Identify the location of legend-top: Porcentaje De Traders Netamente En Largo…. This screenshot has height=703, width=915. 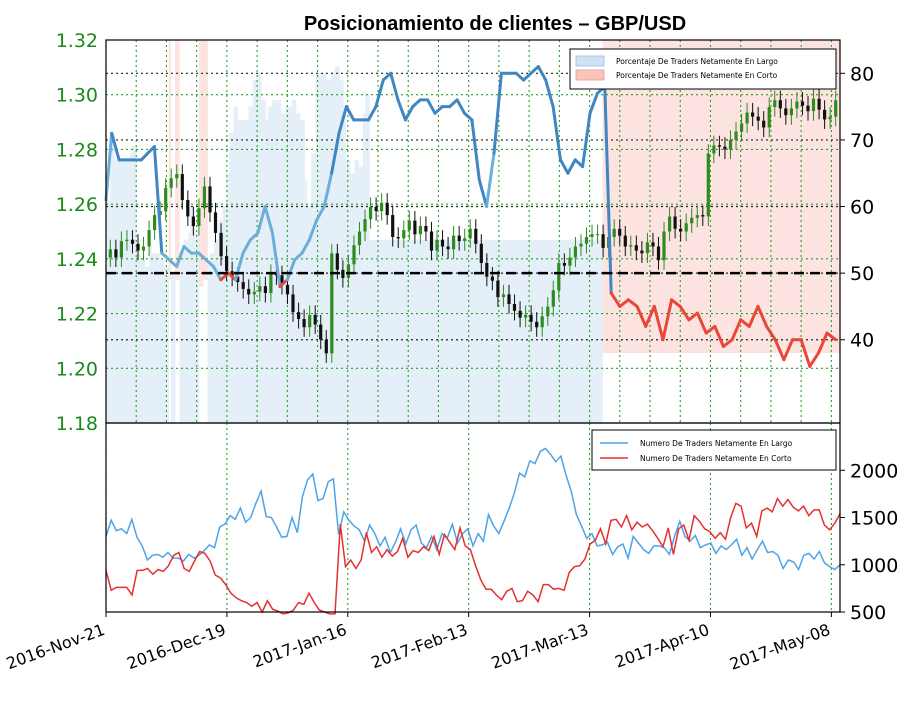
(703, 69).